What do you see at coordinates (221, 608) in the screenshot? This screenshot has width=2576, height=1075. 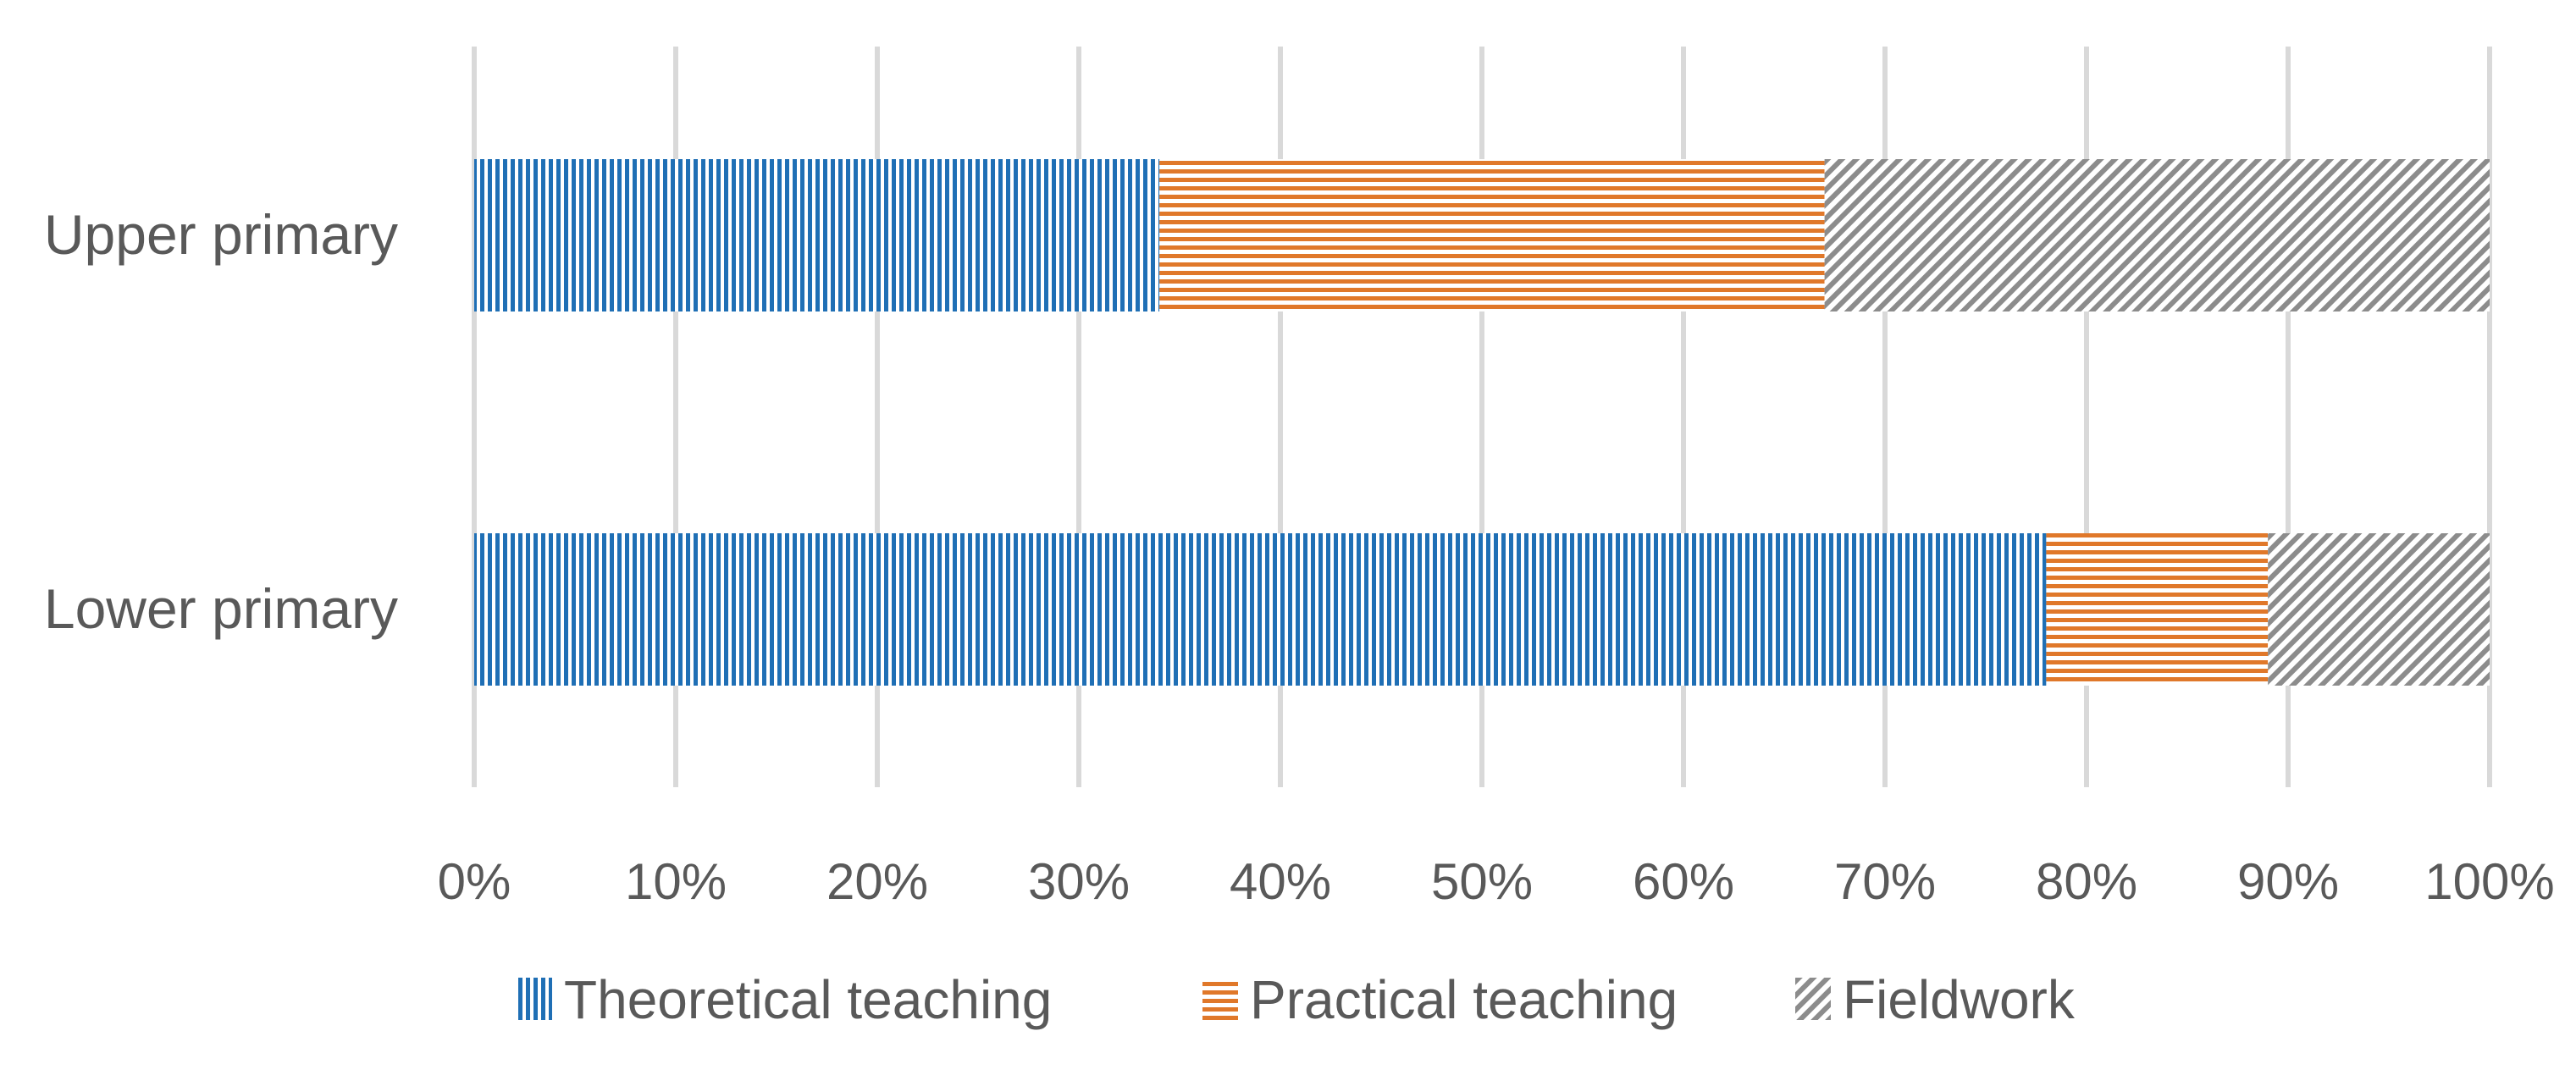 I see `category-label: Lower primary` at bounding box center [221, 608].